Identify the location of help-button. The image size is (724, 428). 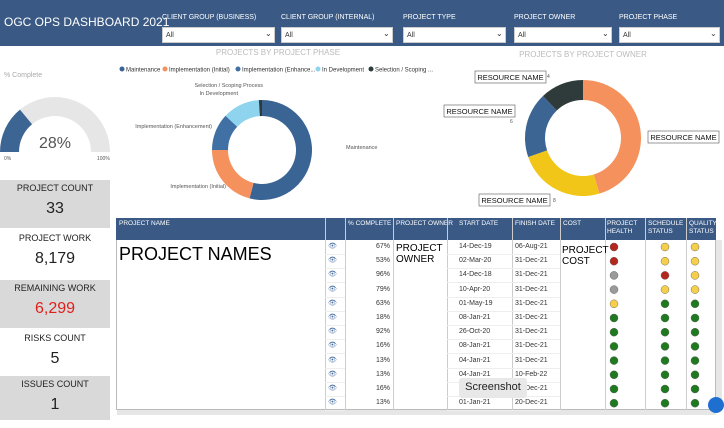
(716, 405).